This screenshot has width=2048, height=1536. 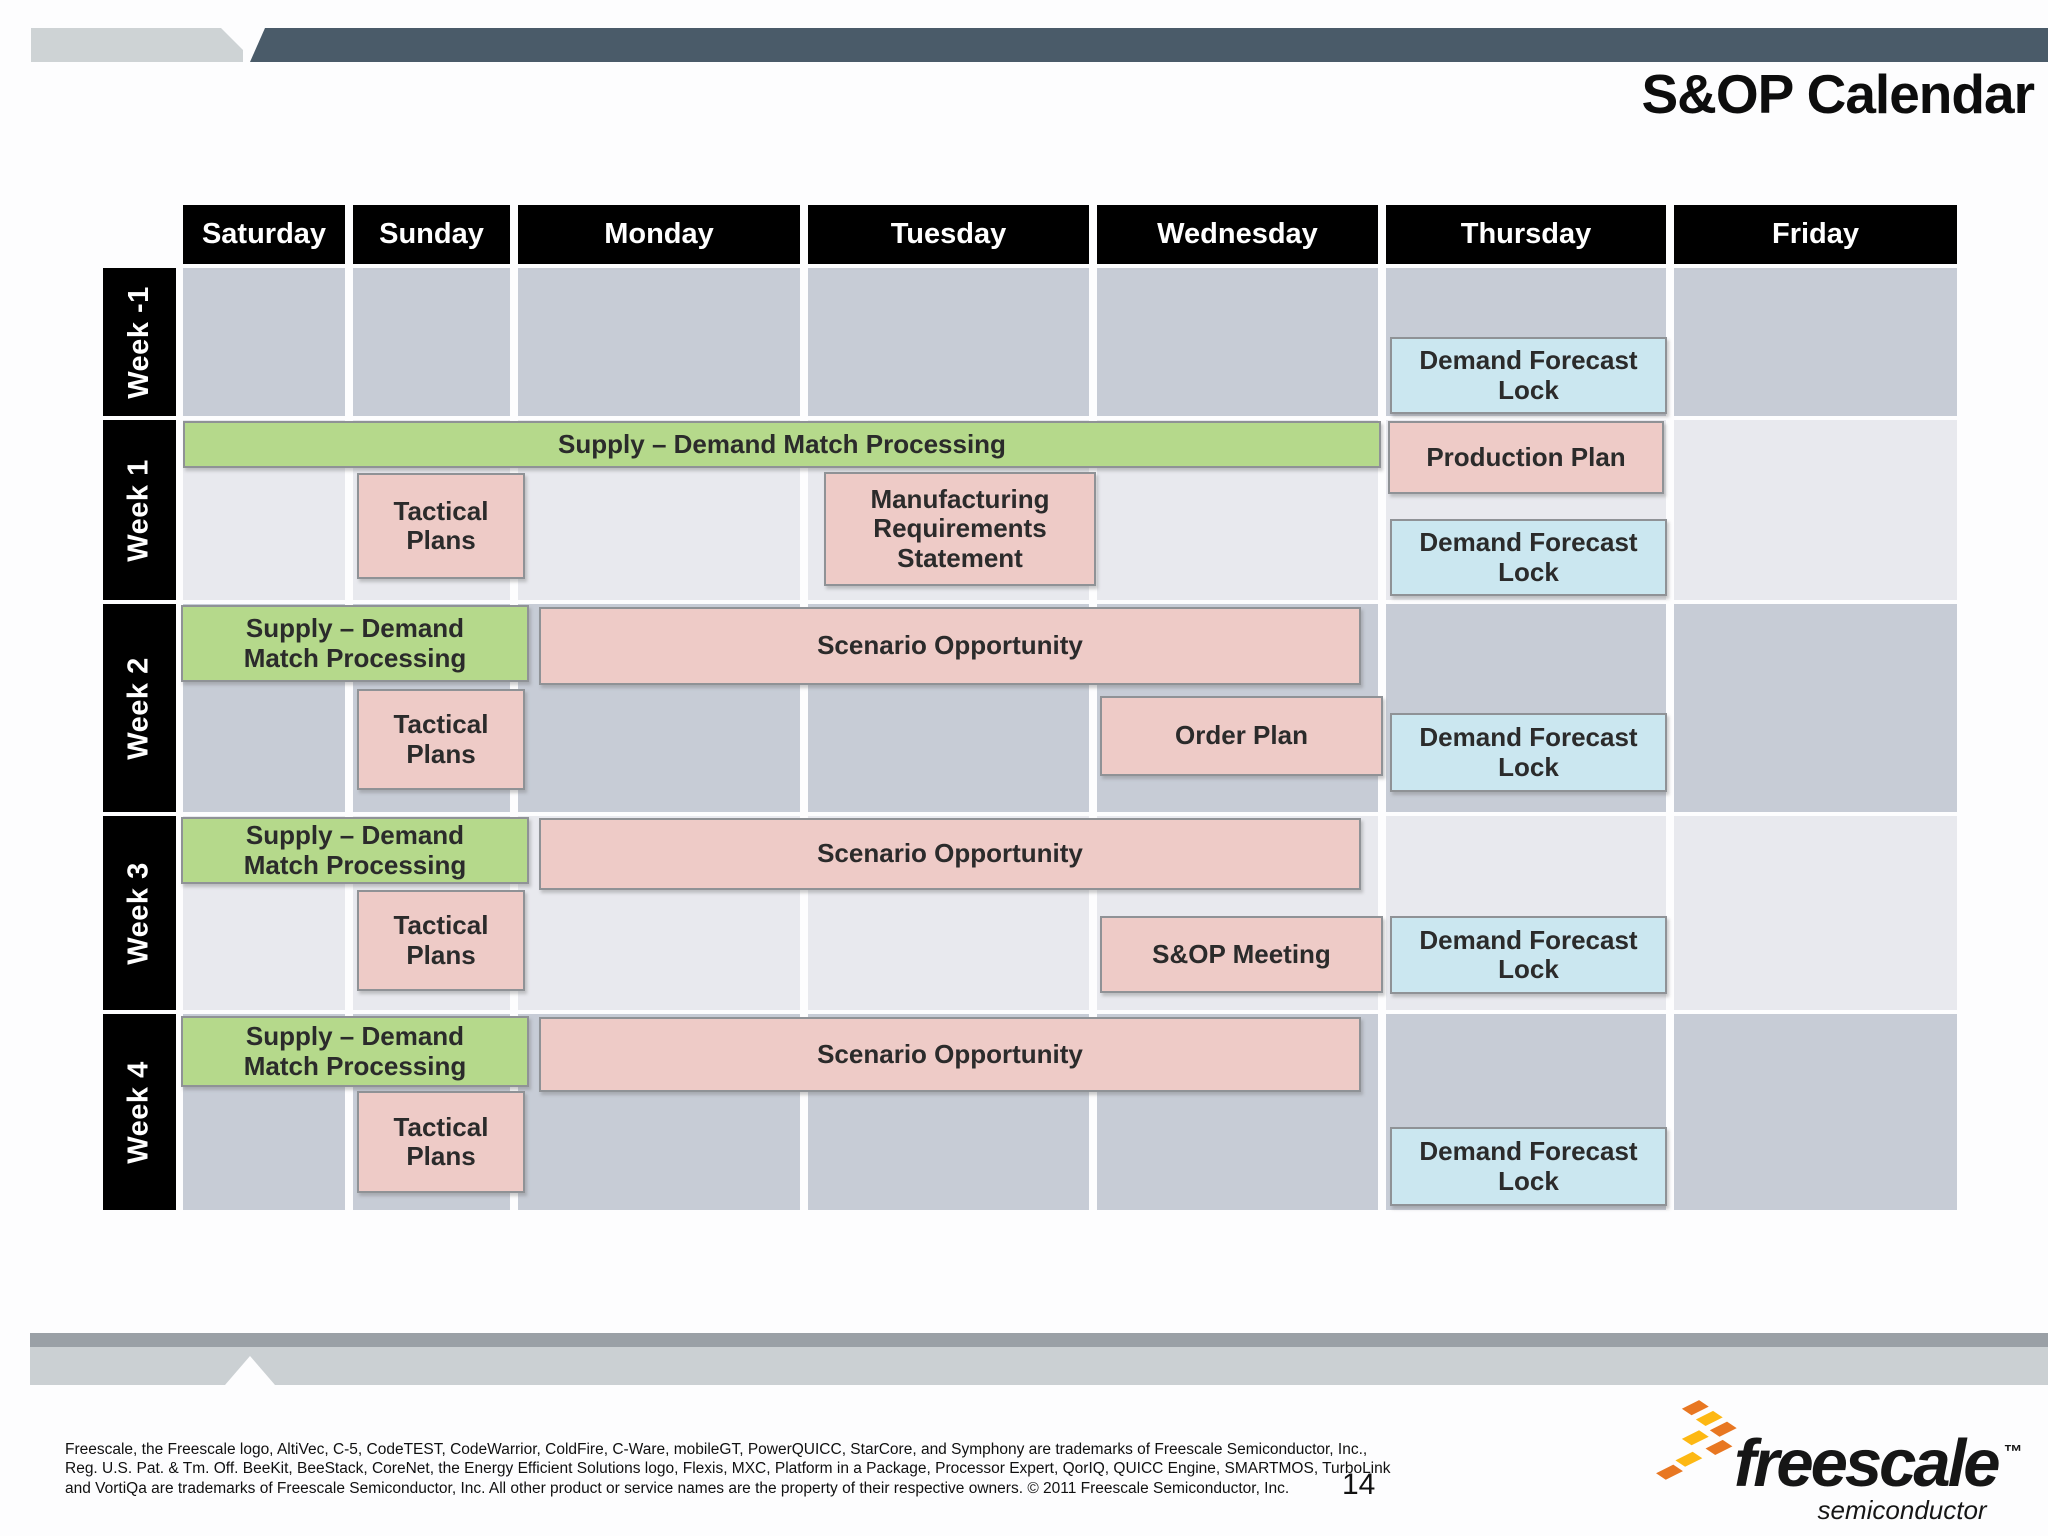 I want to click on footer-bar-dark, so click(x=1039, y=1340).